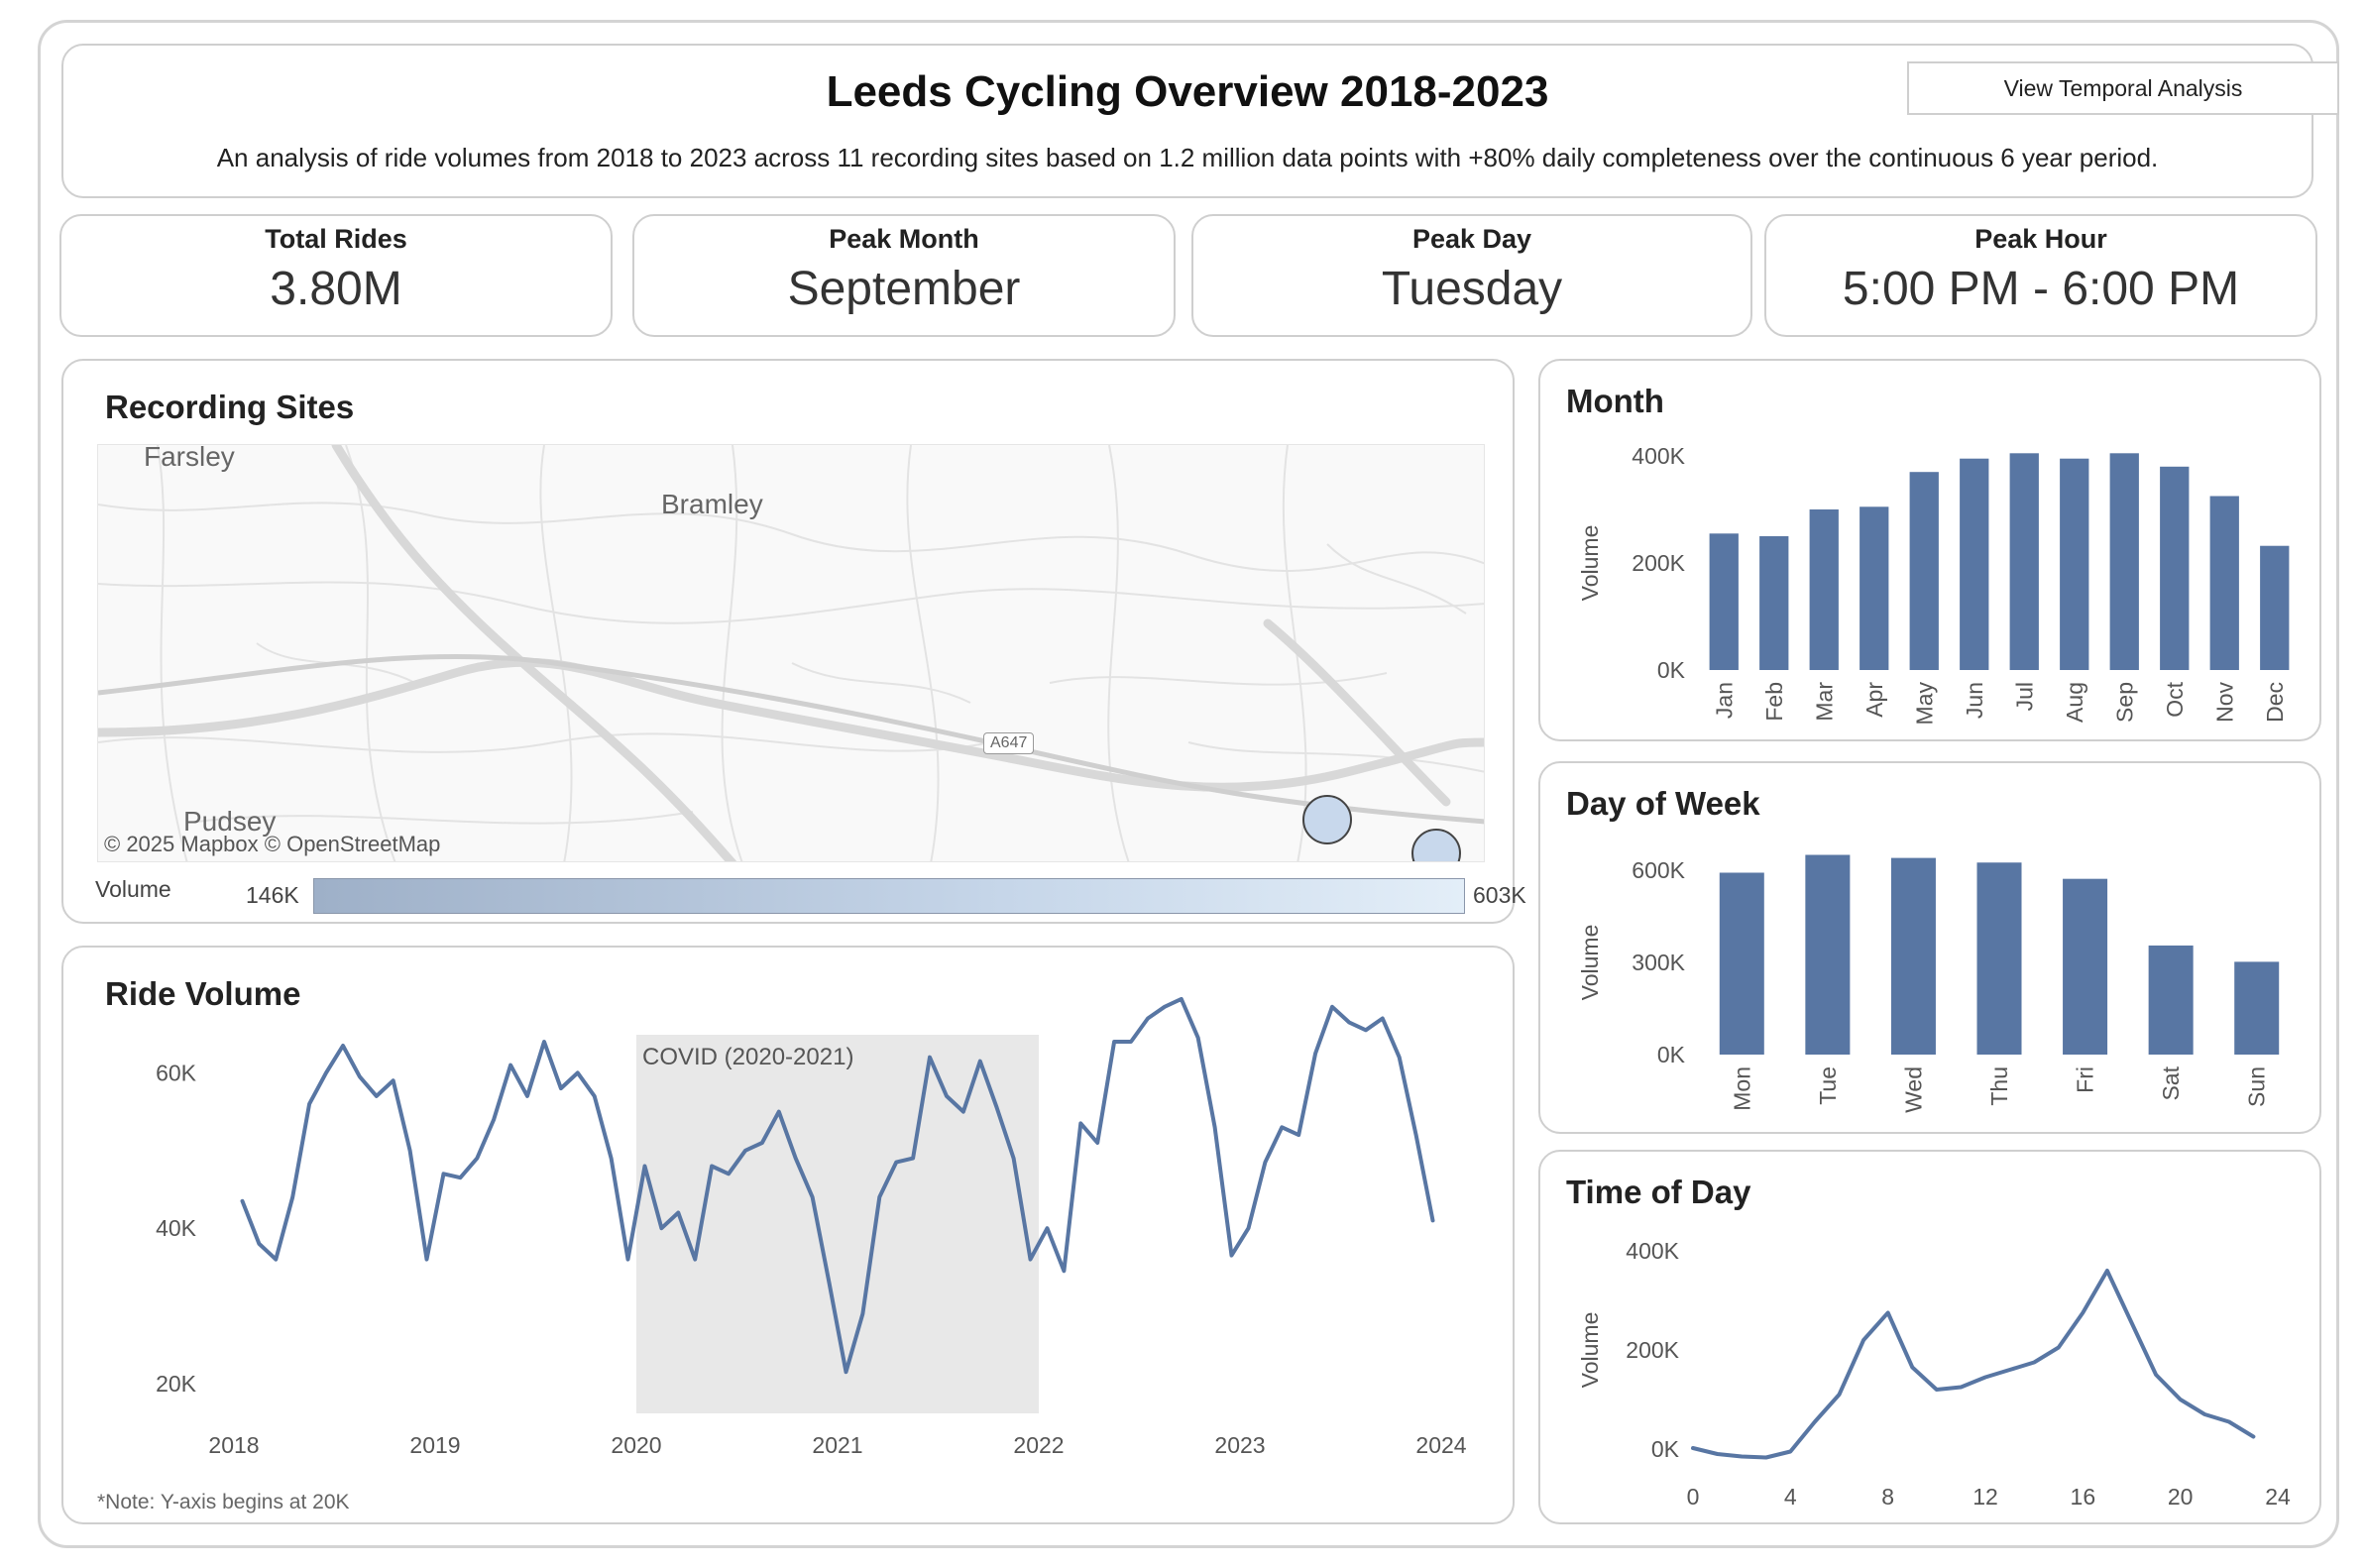 This screenshot has width=2367, height=1568. What do you see at coordinates (1665, 1449) in the screenshot?
I see `y-tick-label: 0K` at bounding box center [1665, 1449].